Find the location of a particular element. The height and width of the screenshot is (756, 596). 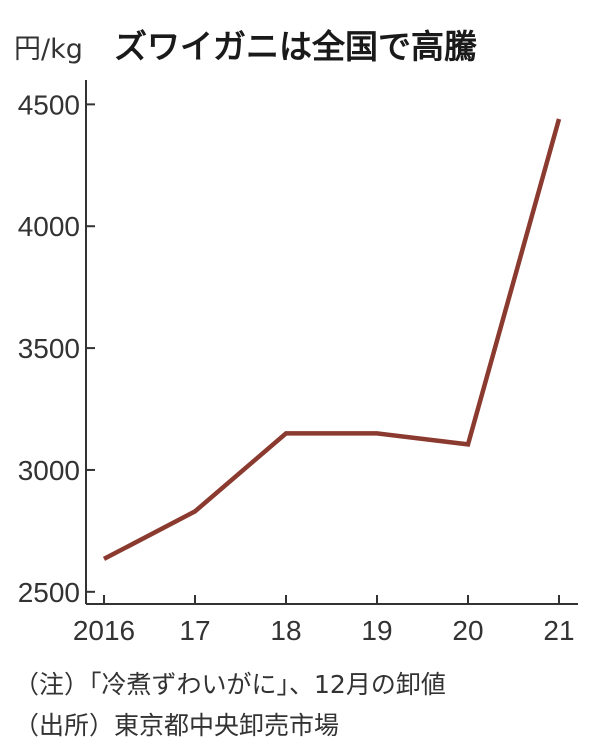

chart-title: ズワイガニは全国で高騰 is located at coordinates (295, 46).